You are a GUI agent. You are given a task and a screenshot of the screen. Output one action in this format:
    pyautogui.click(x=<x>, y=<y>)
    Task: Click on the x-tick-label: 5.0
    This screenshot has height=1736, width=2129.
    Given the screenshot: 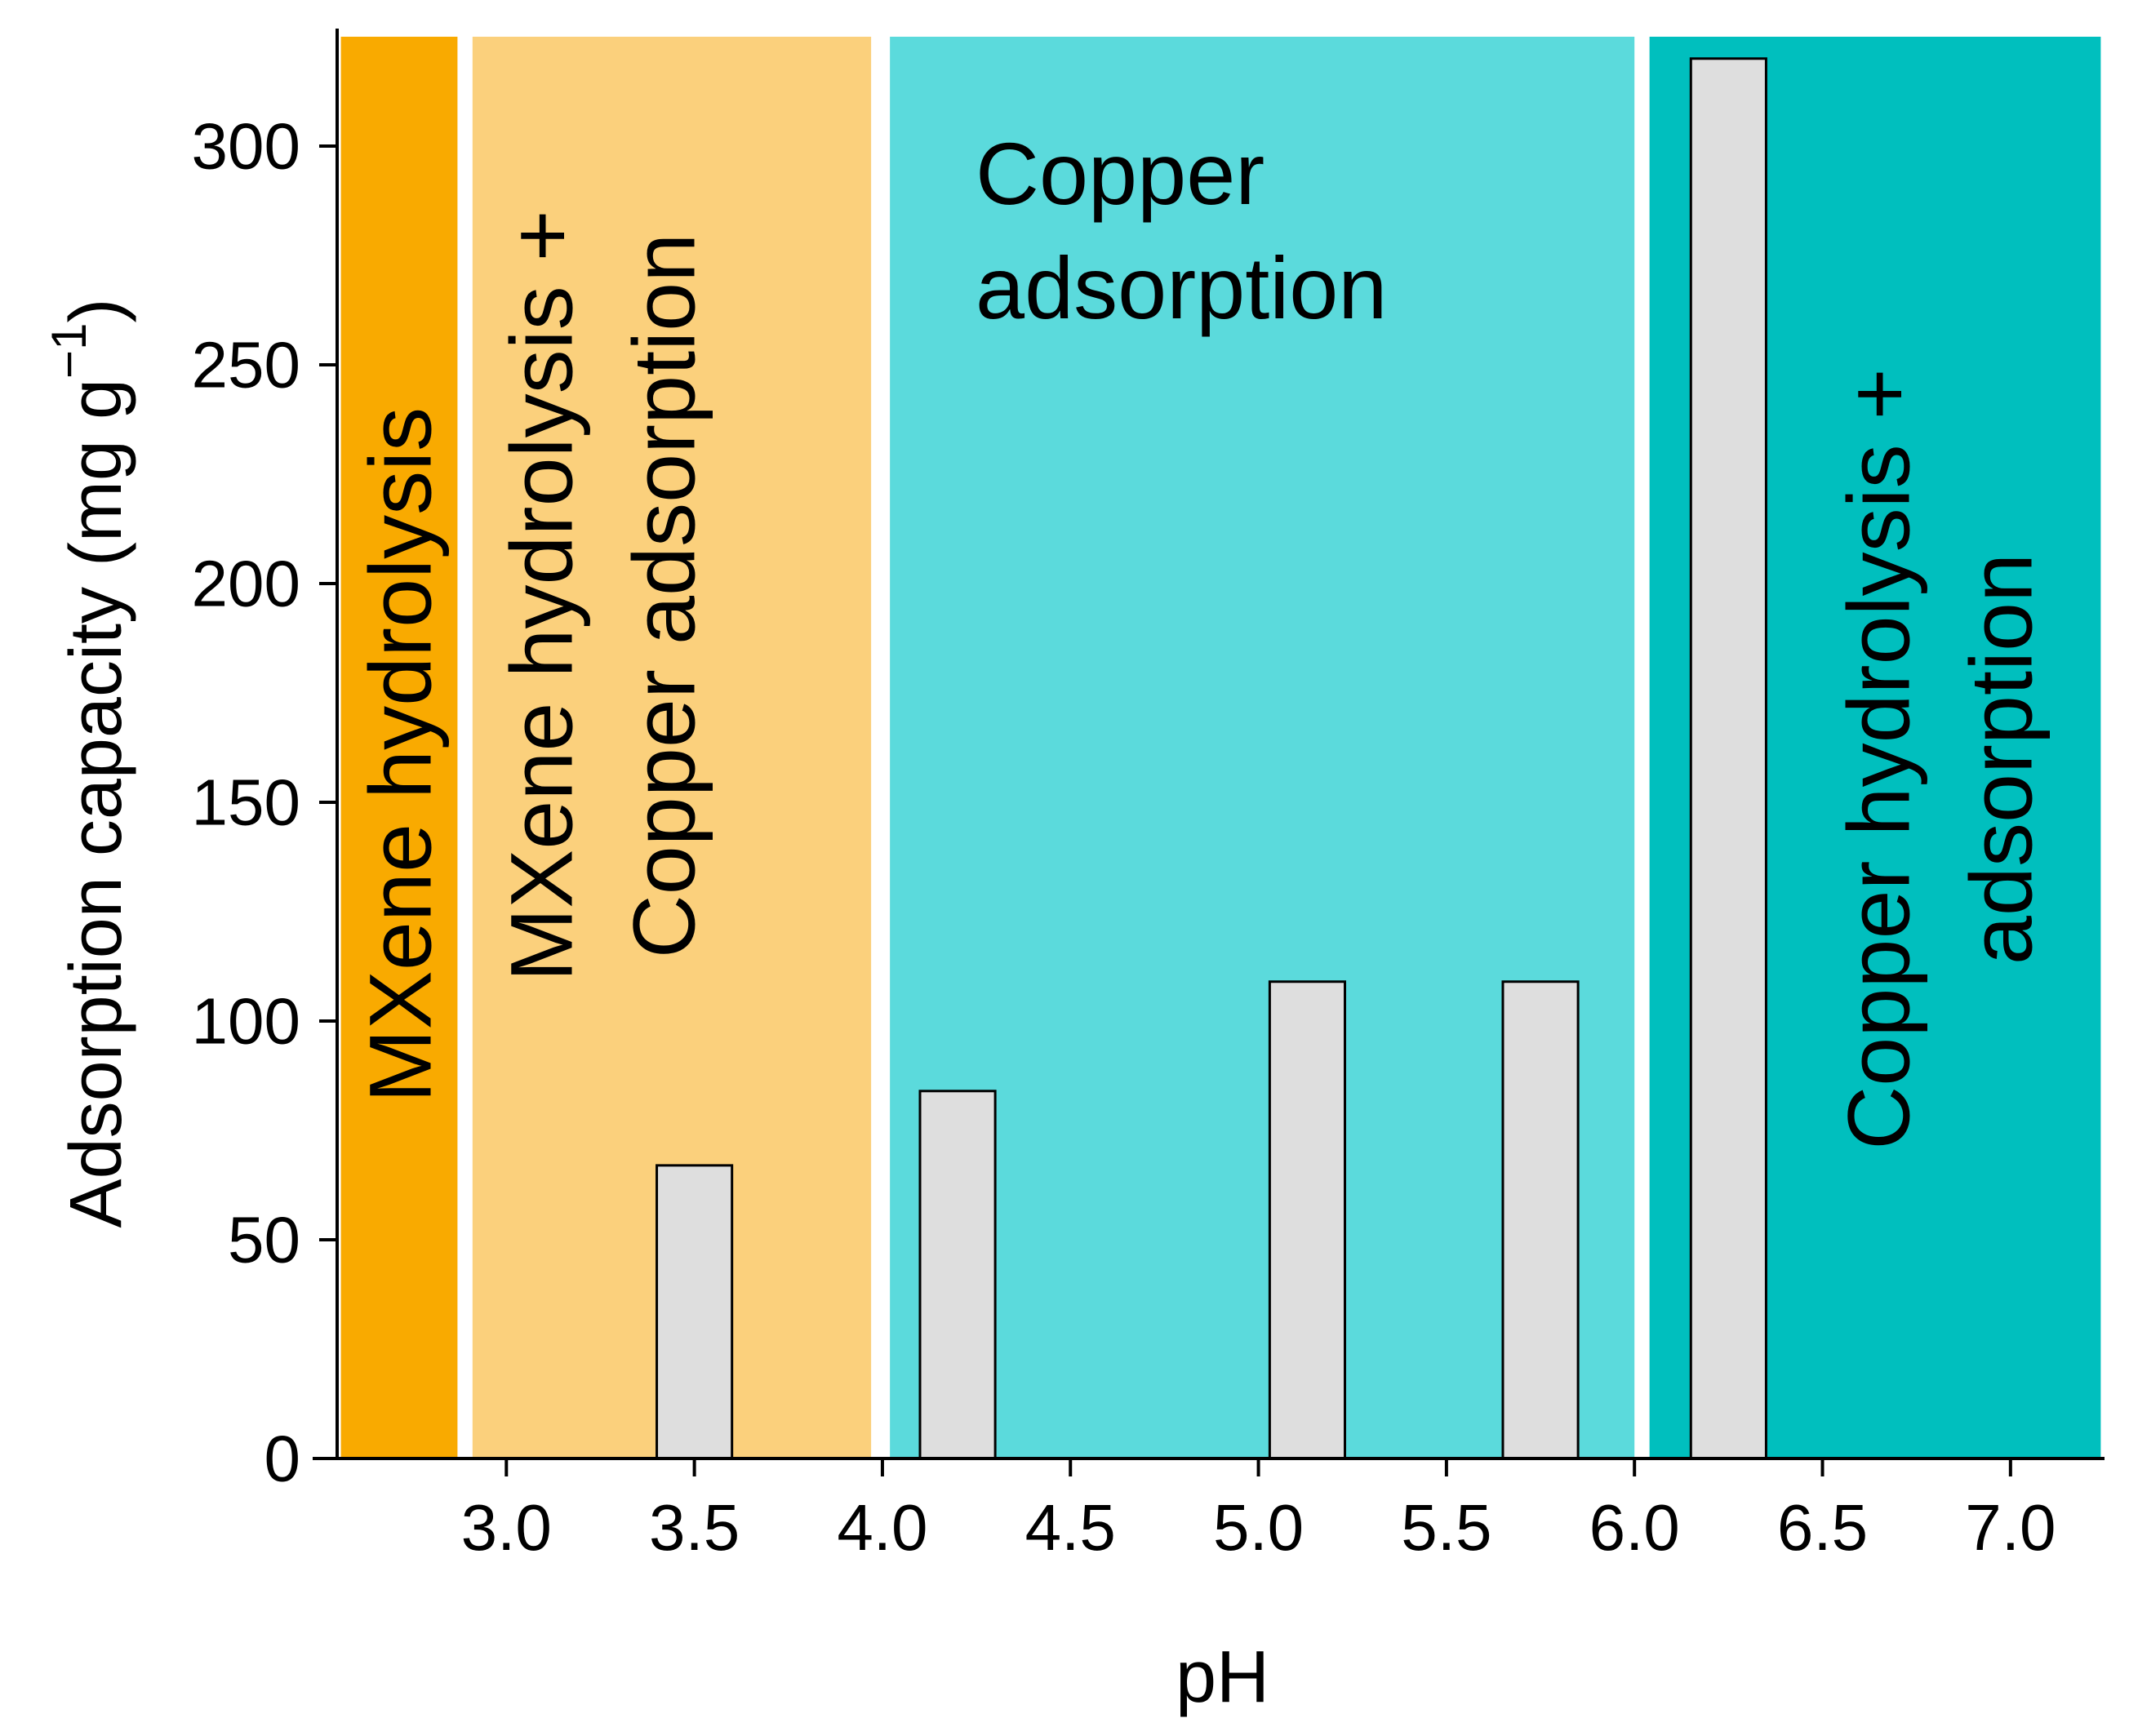 What is the action you would take?
    pyautogui.click(x=1259, y=1527)
    